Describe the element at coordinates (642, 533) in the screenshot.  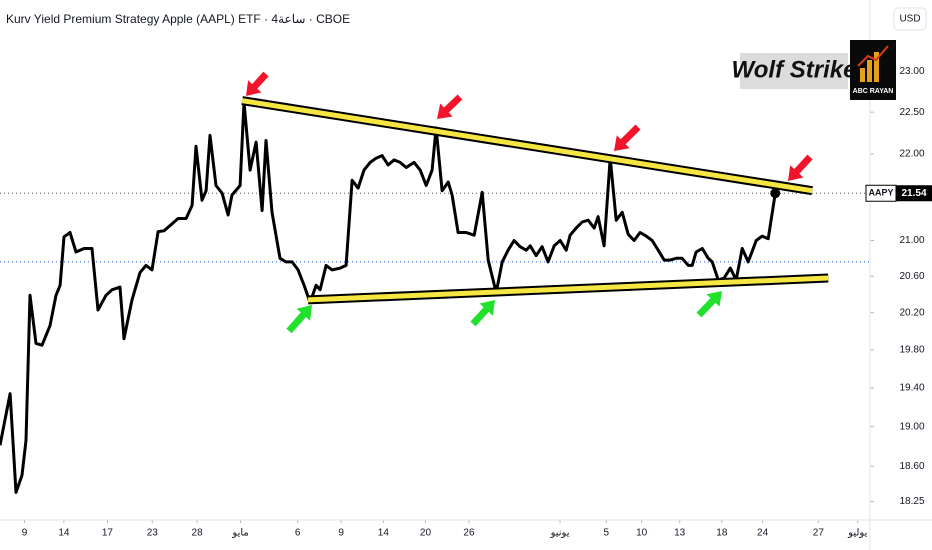
I see `x-tick-label: 10` at that location.